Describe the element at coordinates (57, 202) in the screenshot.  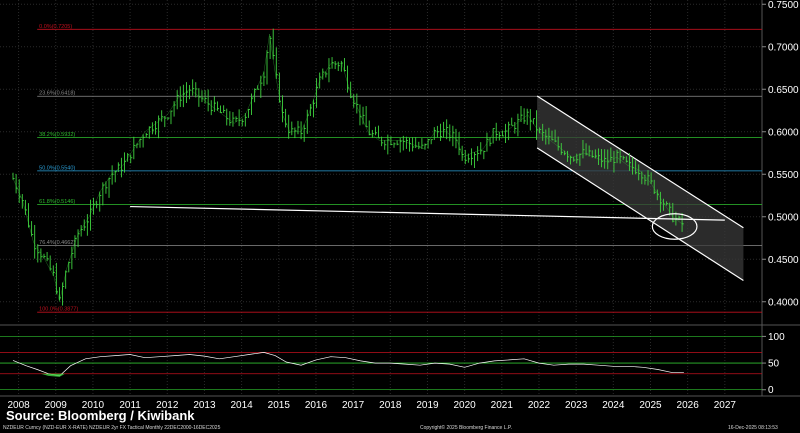
I see `fib-level-label: 61.8%(0.5146)` at that location.